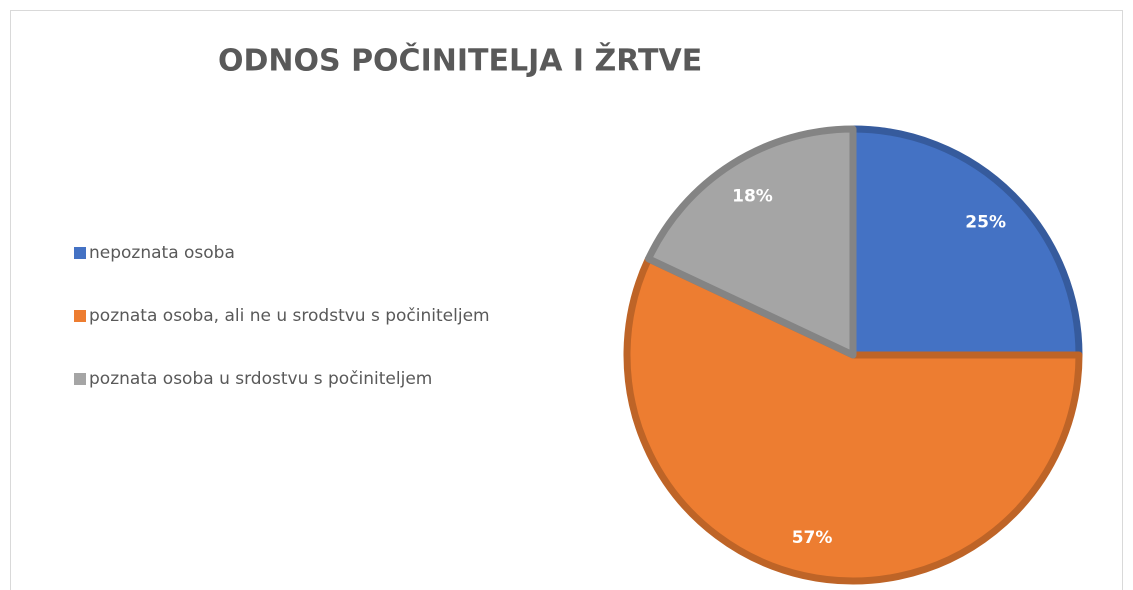  What do you see at coordinates (812, 538) in the screenshot?
I see `data-label: 57%` at bounding box center [812, 538].